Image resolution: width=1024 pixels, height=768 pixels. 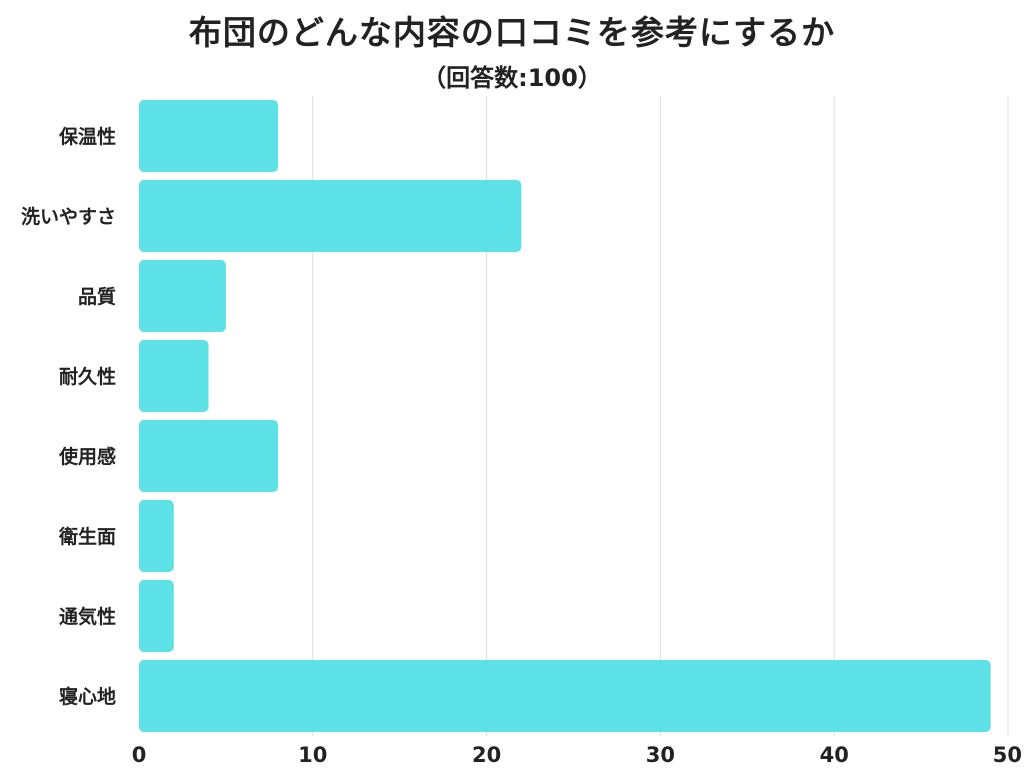 What do you see at coordinates (139, 755) in the screenshot?
I see `x-tick-label: 0` at bounding box center [139, 755].